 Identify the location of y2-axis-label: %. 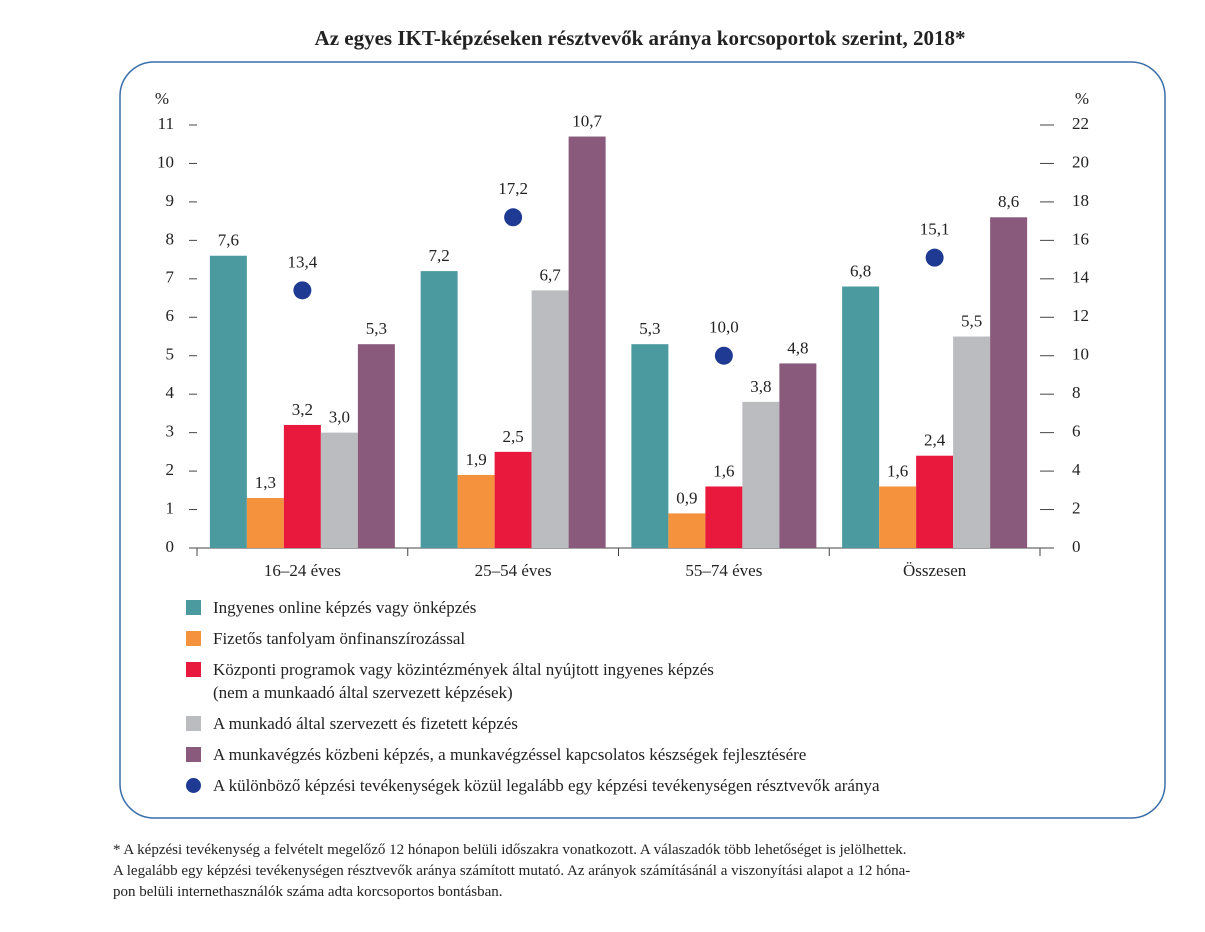
(1082, 98).